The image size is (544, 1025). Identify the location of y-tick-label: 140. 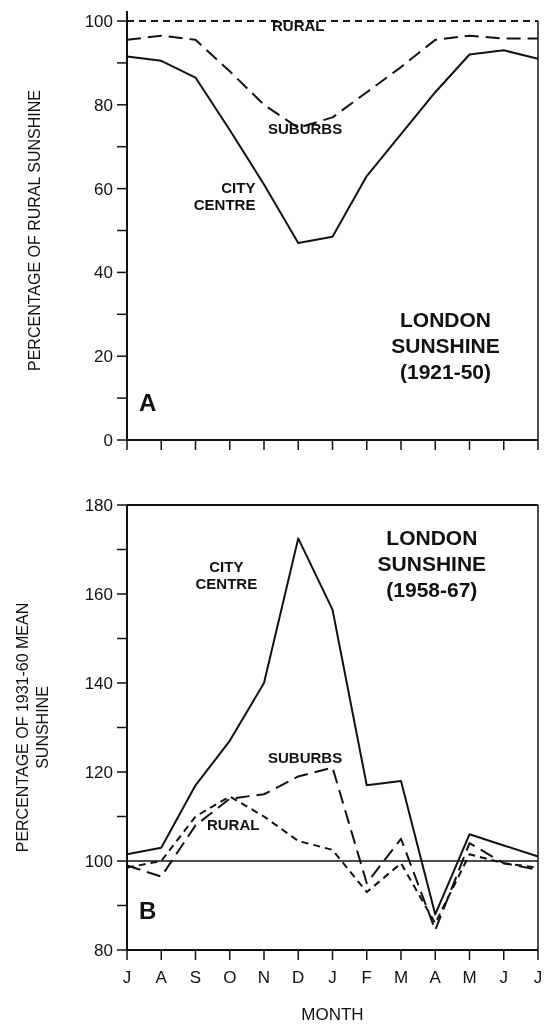
(98, 683).